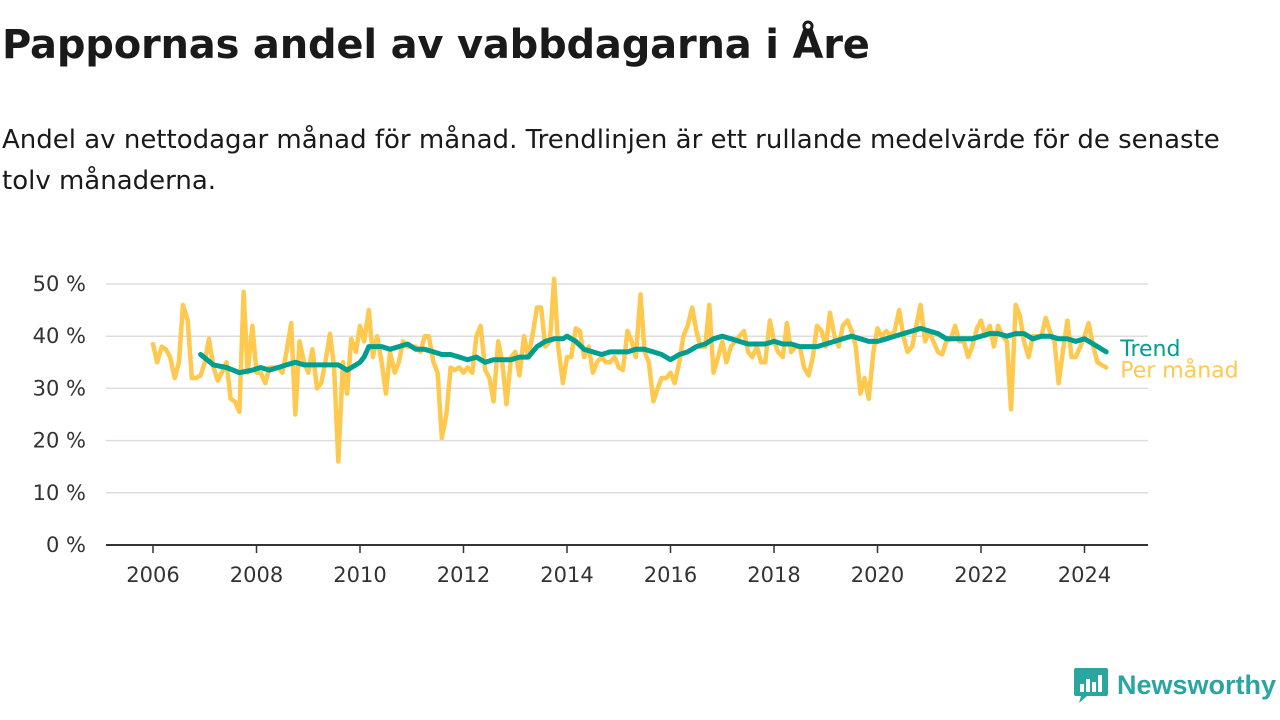  I want to click on newsworthy-chart-icon, so click(1090, 685).